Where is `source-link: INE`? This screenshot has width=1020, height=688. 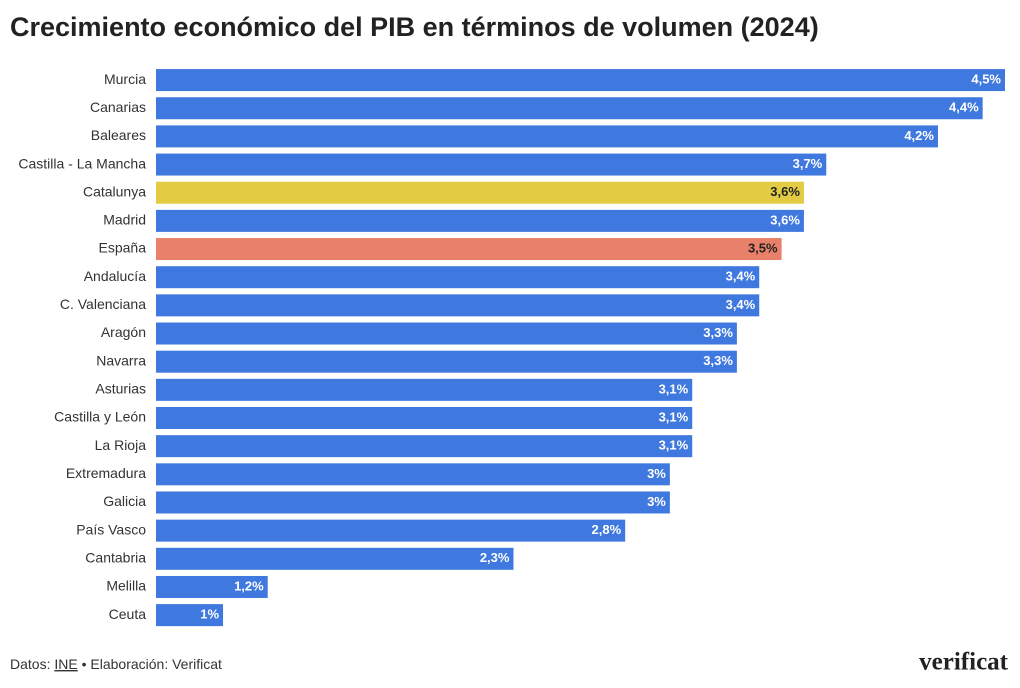
source-link: INE is located at coordinates (65, 664).